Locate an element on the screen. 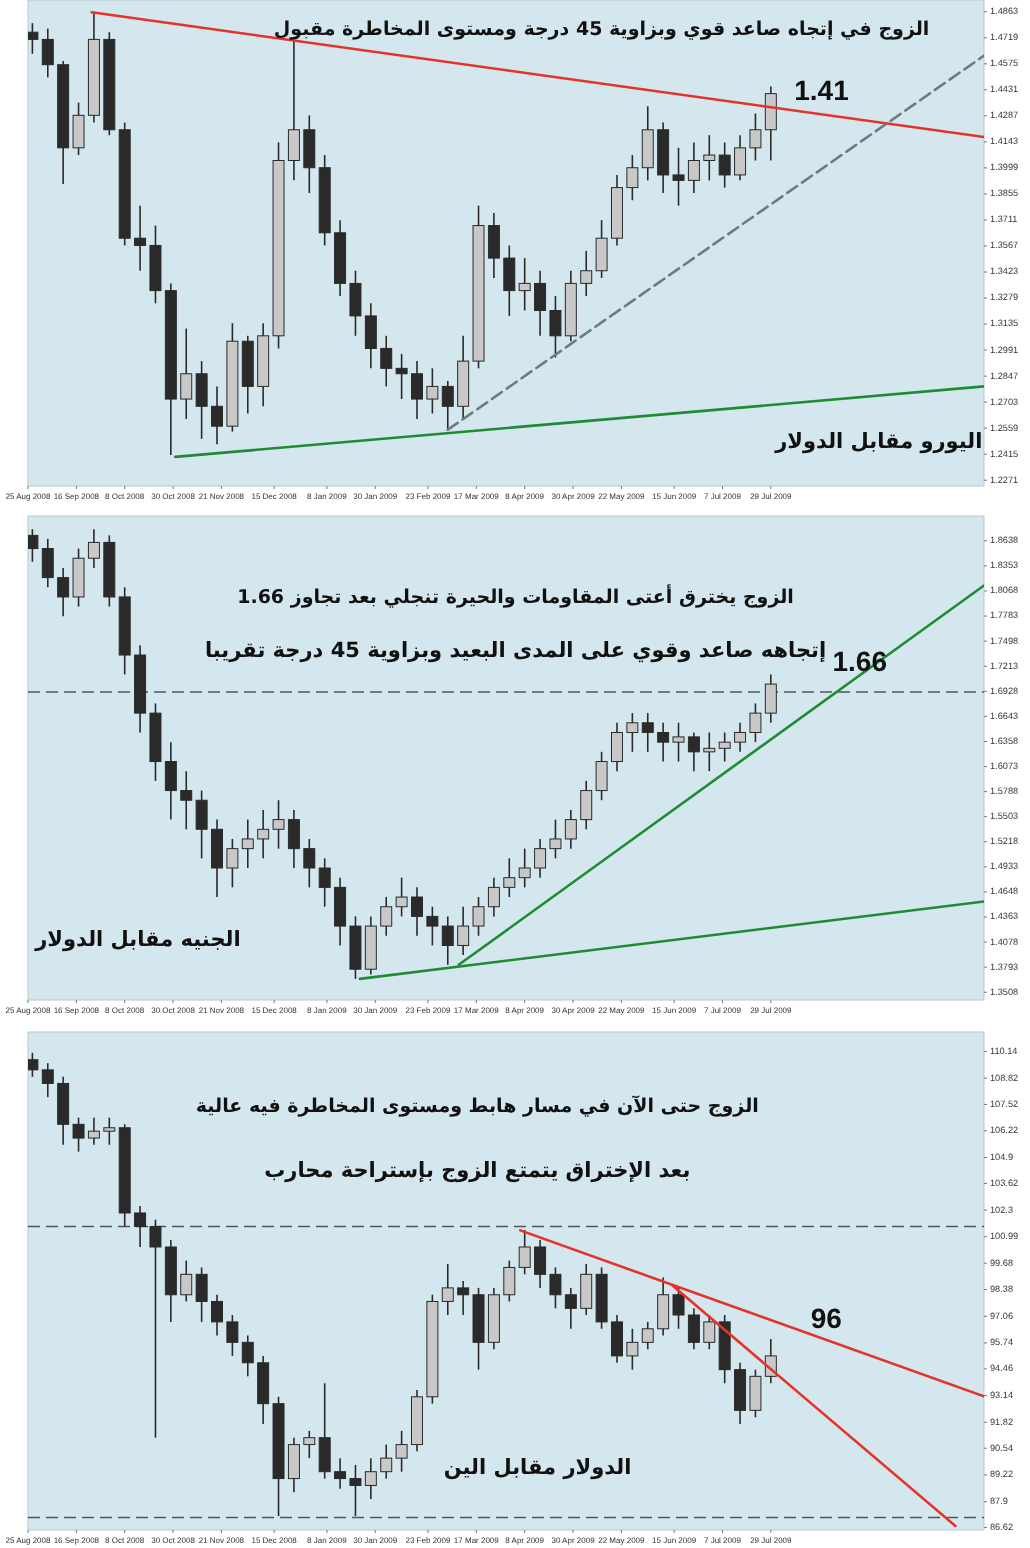 Image resolution: width=1030 pixels, height=1548 pixels. text: بعد الإختراق يتمتع الزوج بإستراحة محارب is located at coordinates (477, 1171).